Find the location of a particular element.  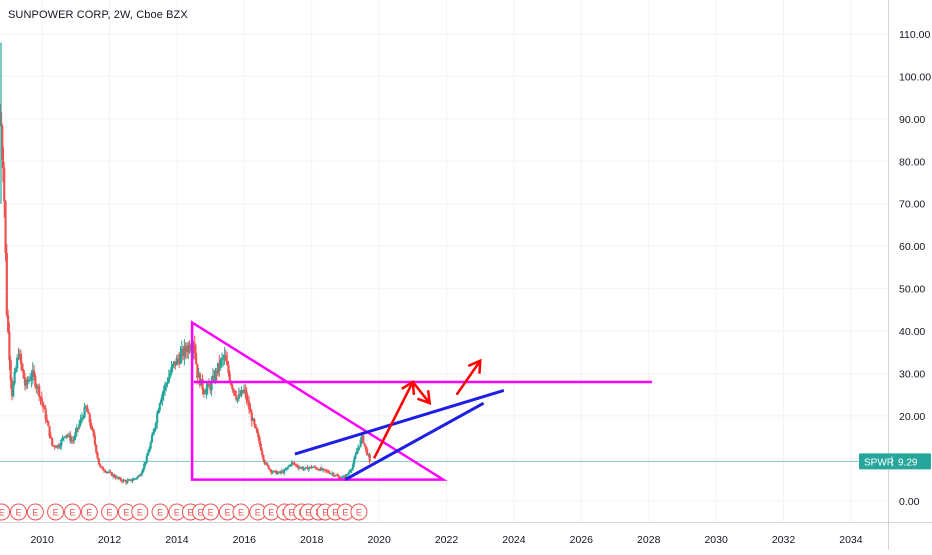

y-tick-label: 100.00 is located at coordinates (915, 77).